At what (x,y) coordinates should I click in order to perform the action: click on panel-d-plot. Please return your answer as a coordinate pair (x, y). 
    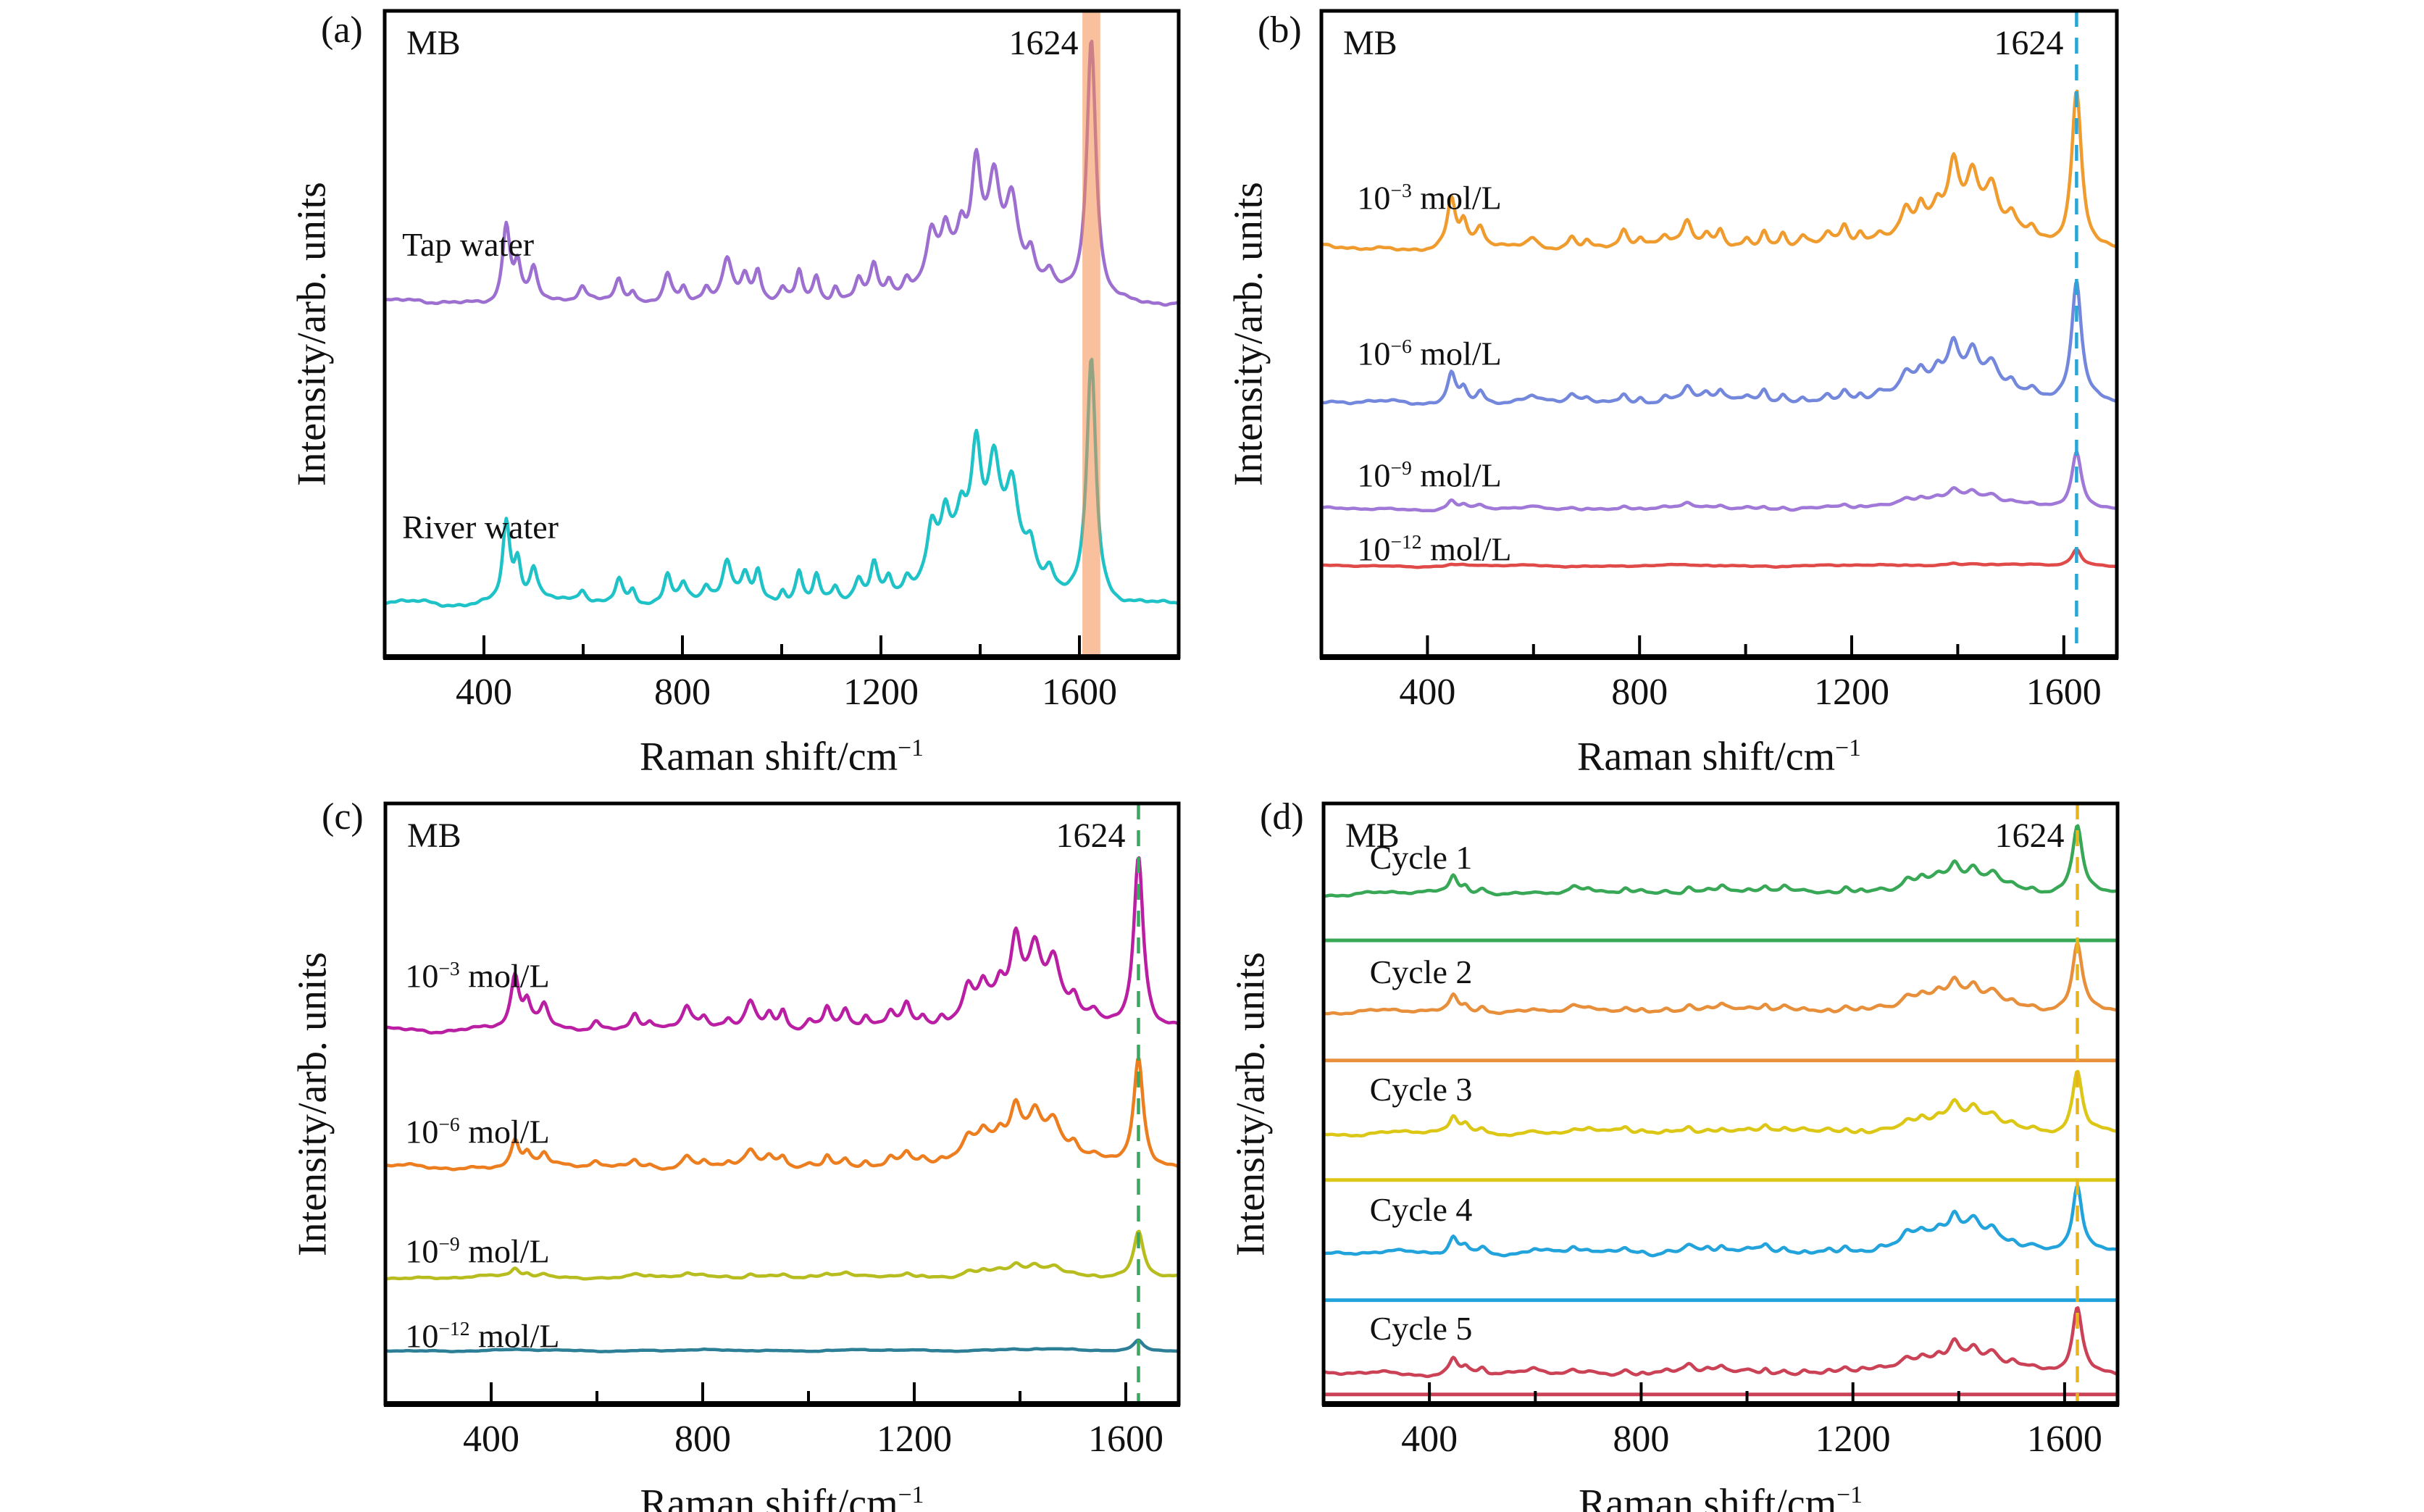
    Looking at the image, I should click on (1720, 1104).